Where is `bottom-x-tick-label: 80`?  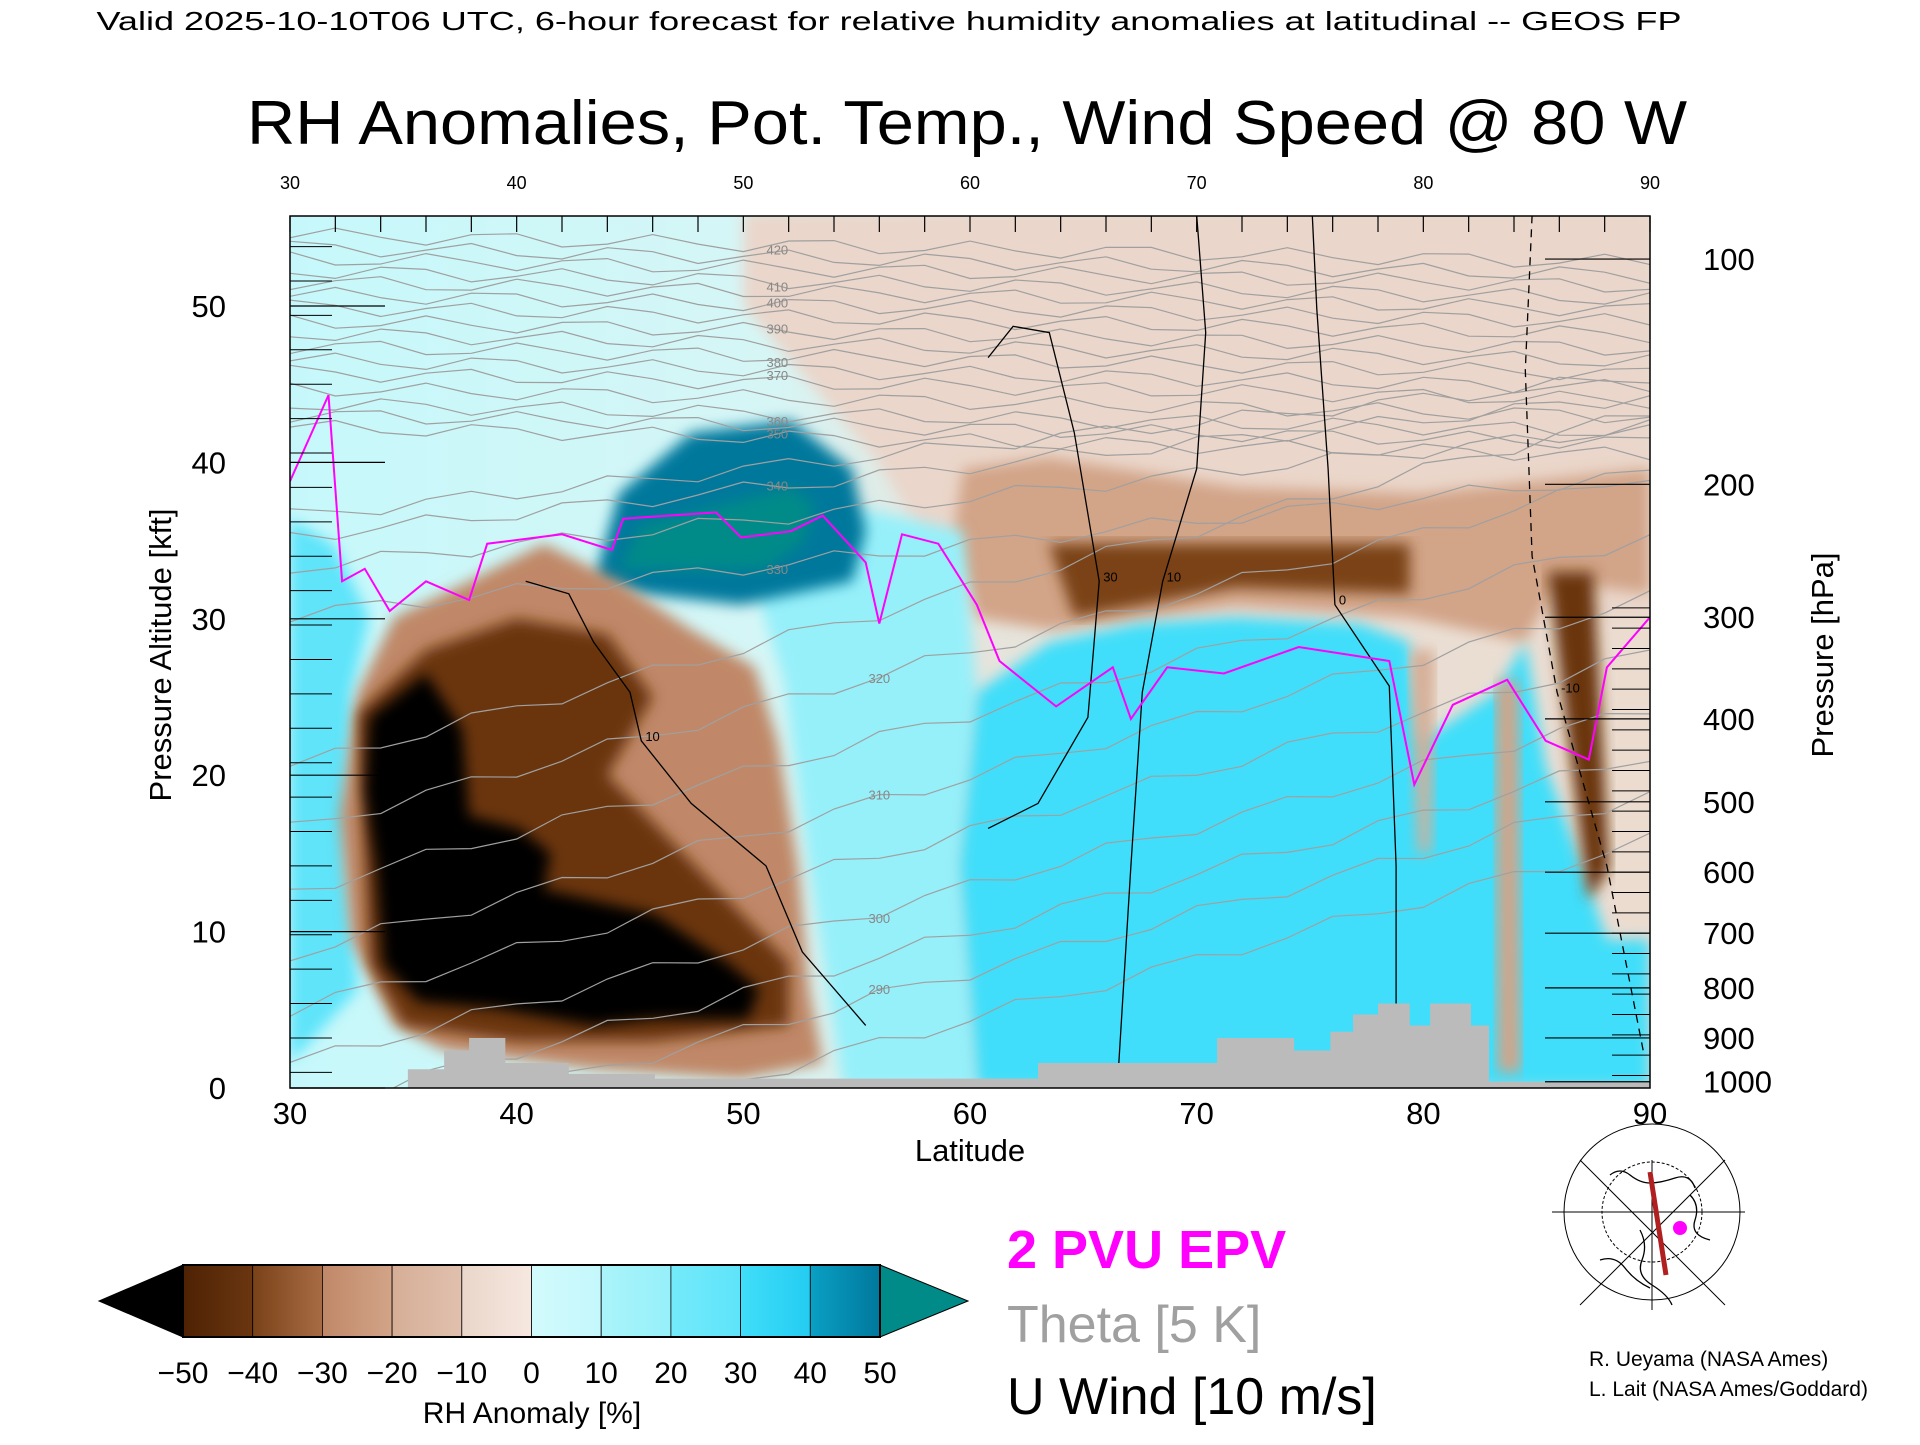 bottom-x-tick-label: 80 is located at coordinates (1423, 1113).